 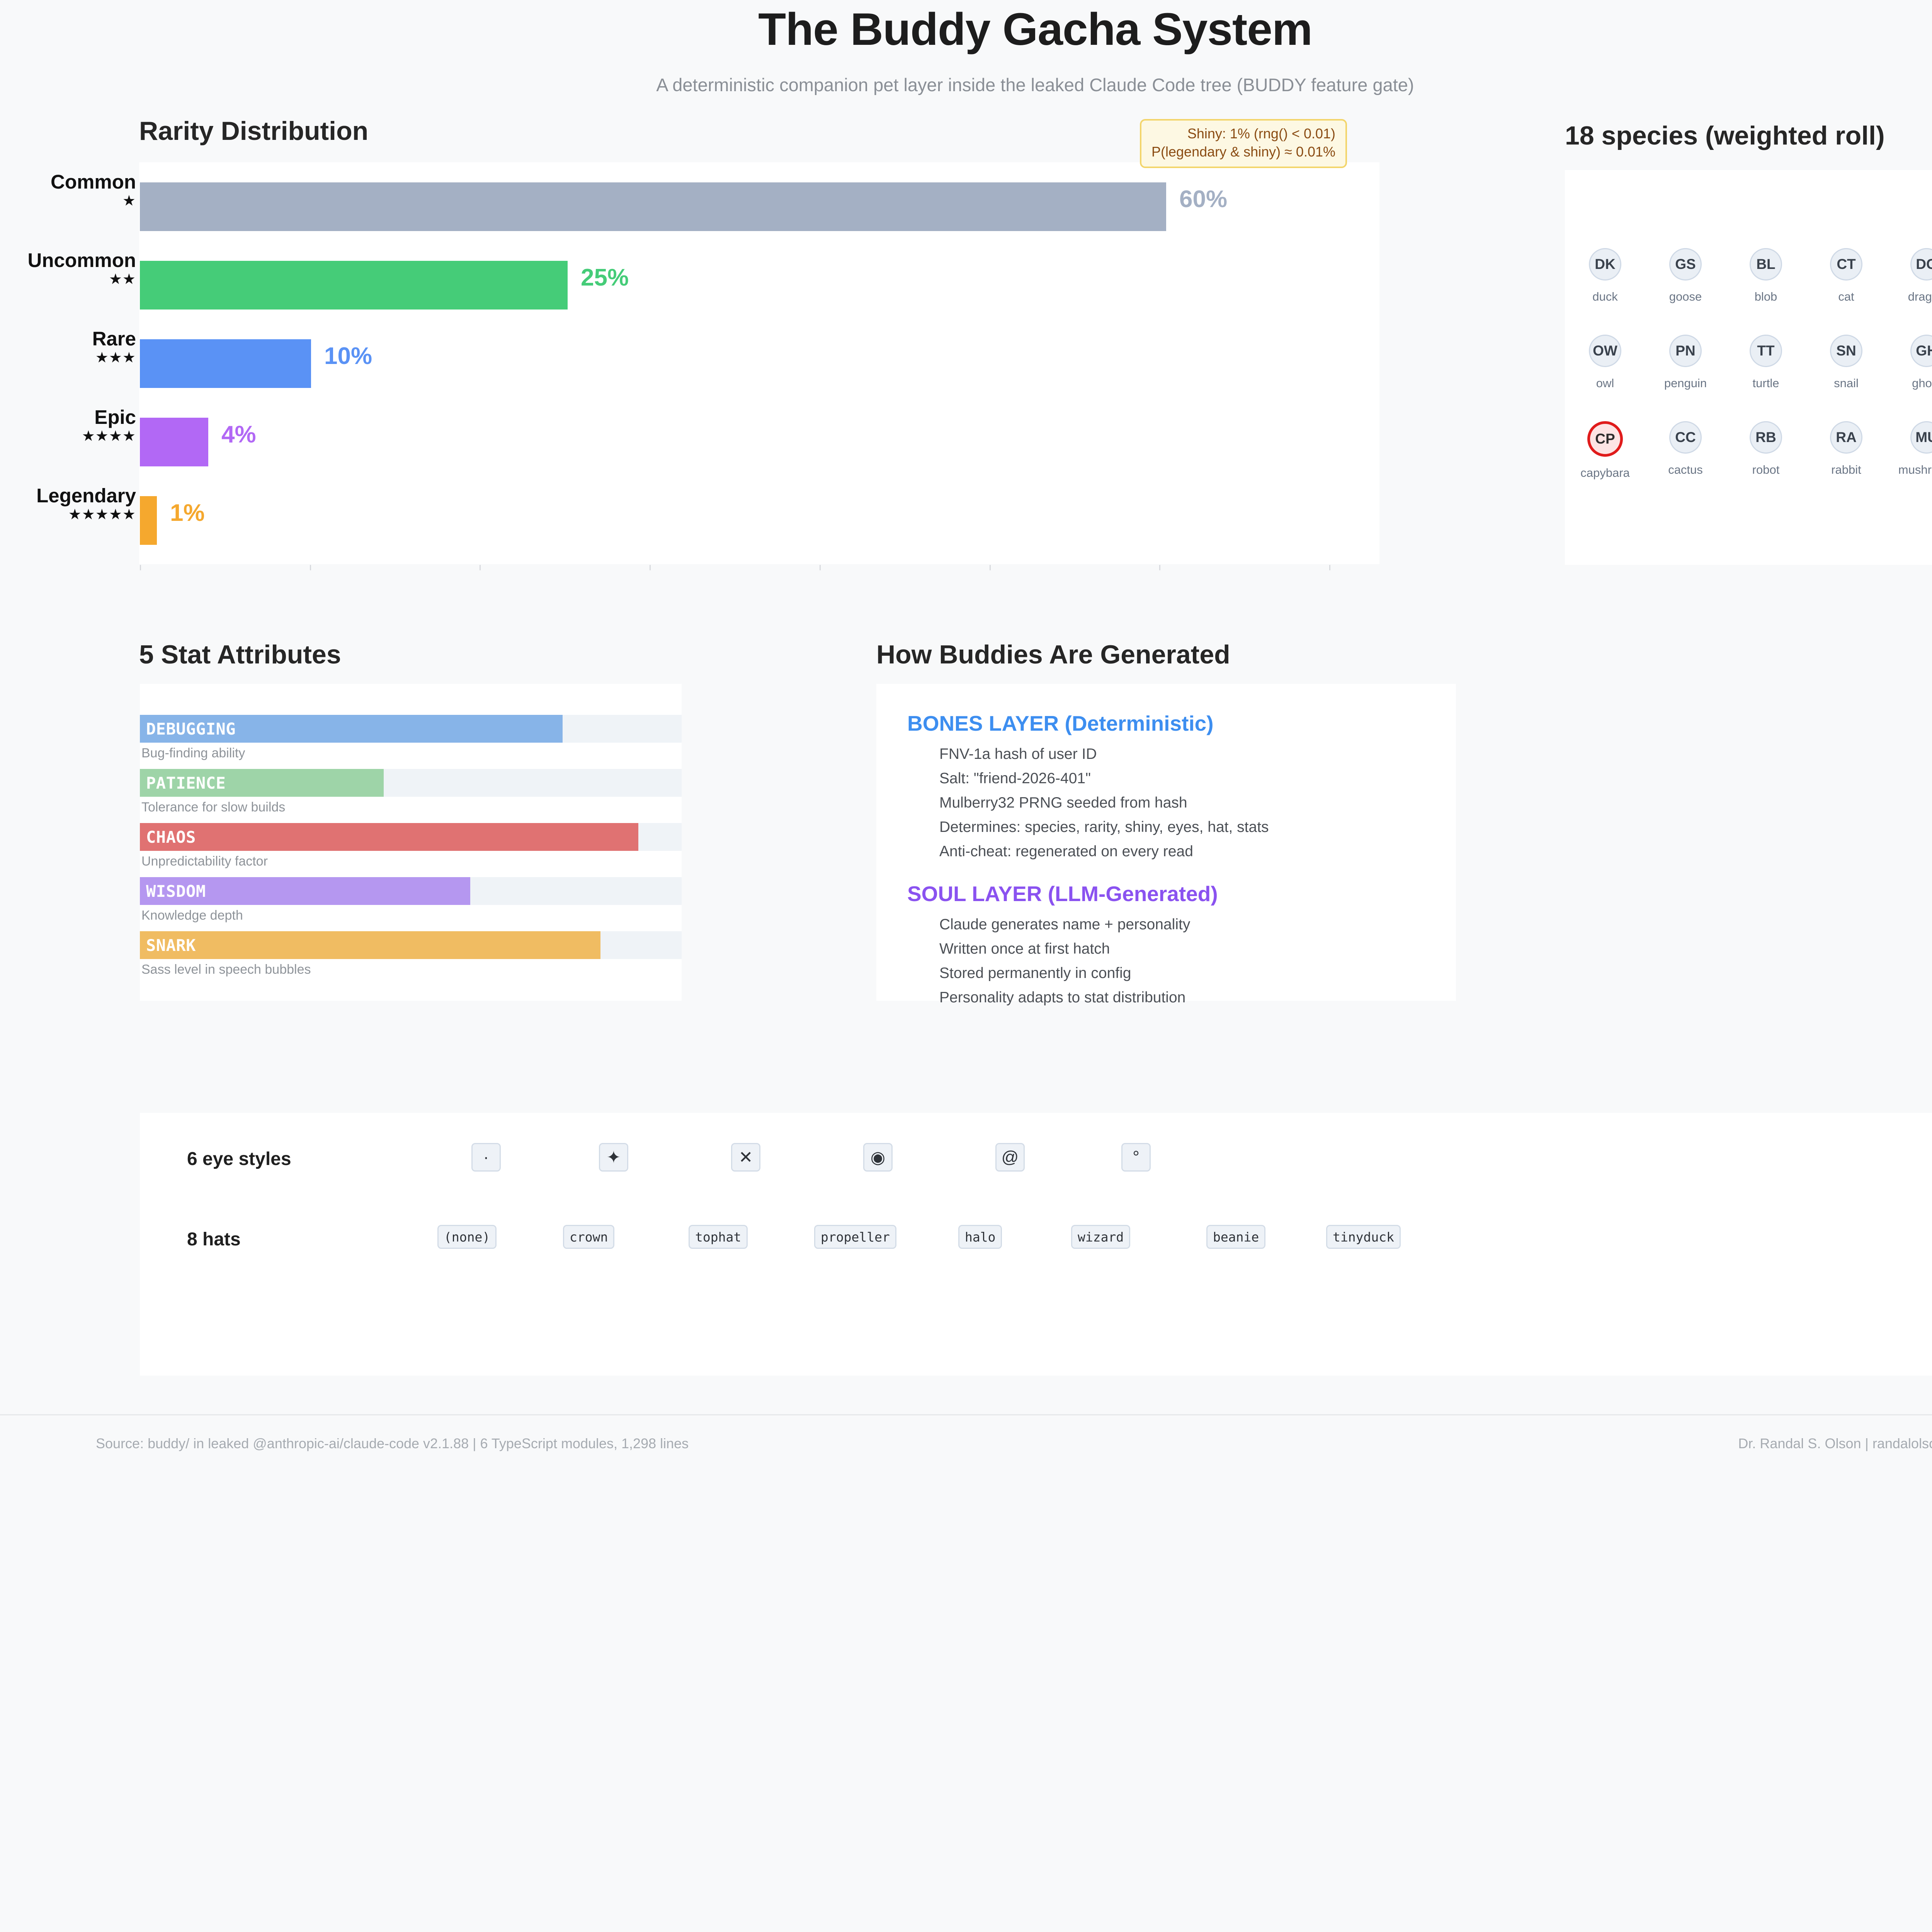 I want to click on species-cell: DG dragon, so click(x=1909, y=276).